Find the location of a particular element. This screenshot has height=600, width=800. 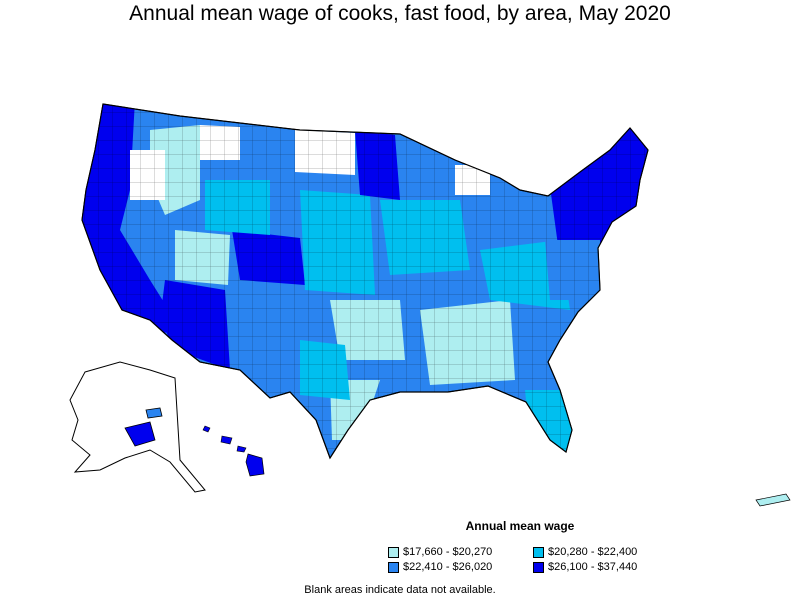

footnote: Blank areas indicate data not available. is located at coordinates (400, 590).